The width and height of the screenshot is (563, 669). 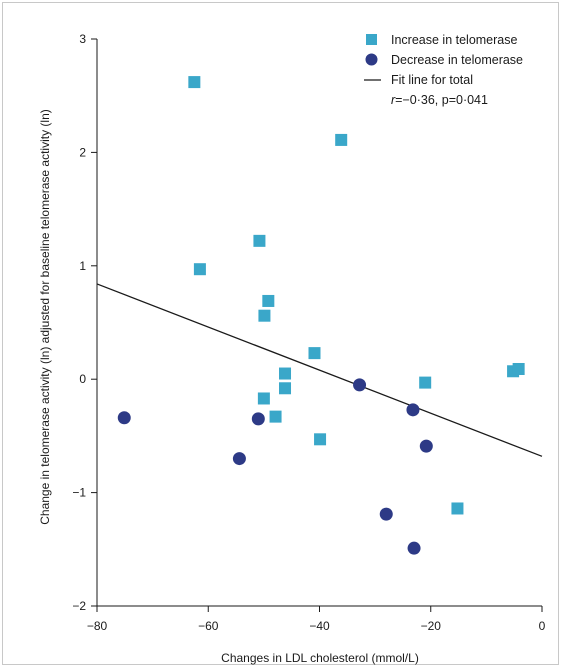 What do you see at coordinates (82, 379) in the screenshot?
I see `y-tick-label: 0` at bounding box center [82, 379].